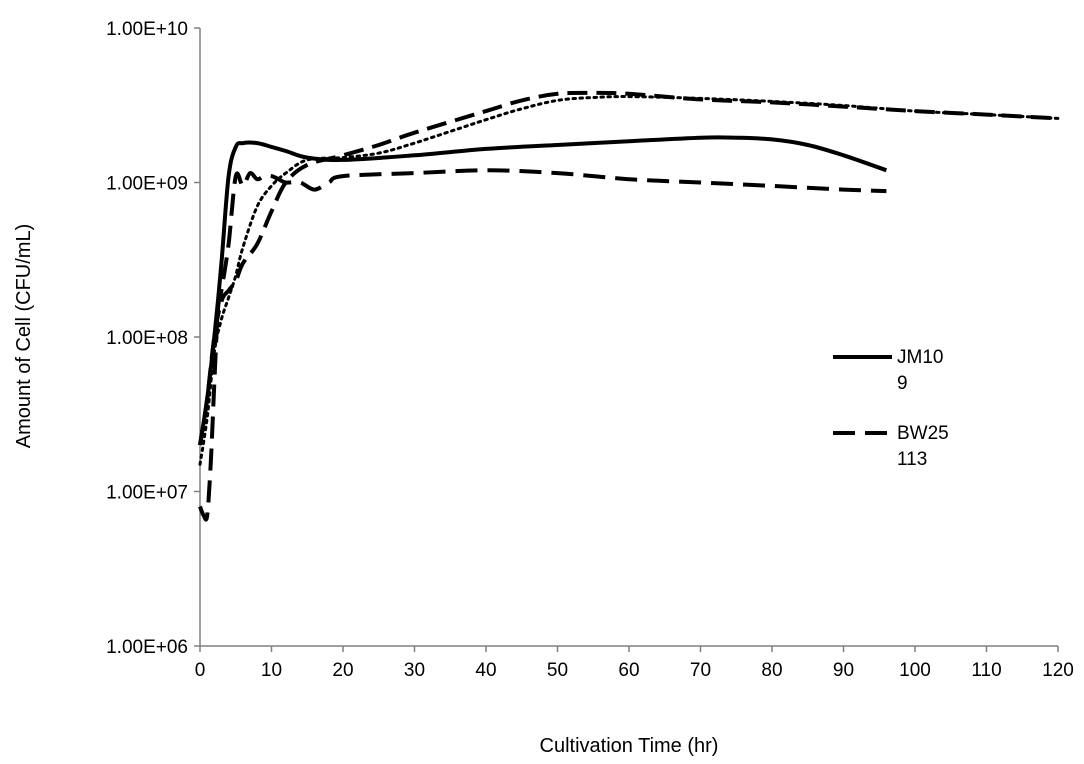 The width and height of the screenshot is (1084, 764). What do you see at coordinates (915, 670) in the screenshot?
I see `x-tick-label: 100` at bounding box center [915, 670].